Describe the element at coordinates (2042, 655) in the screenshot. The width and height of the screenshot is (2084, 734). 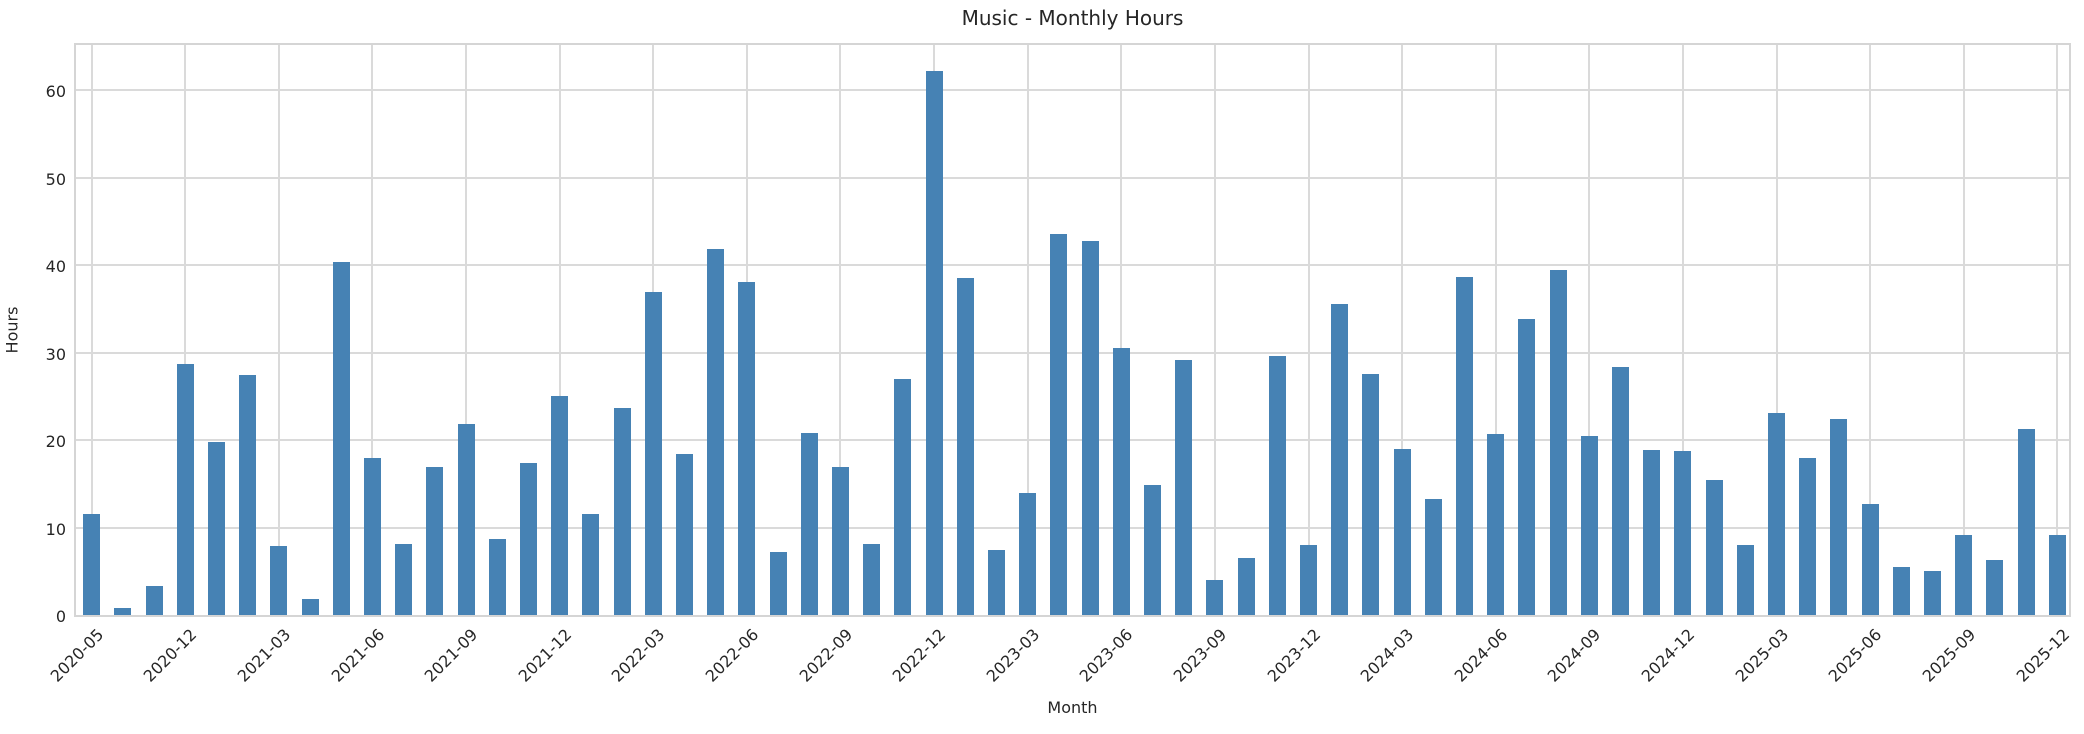
I see `x-tick-label-text: 2025-12` at that location.